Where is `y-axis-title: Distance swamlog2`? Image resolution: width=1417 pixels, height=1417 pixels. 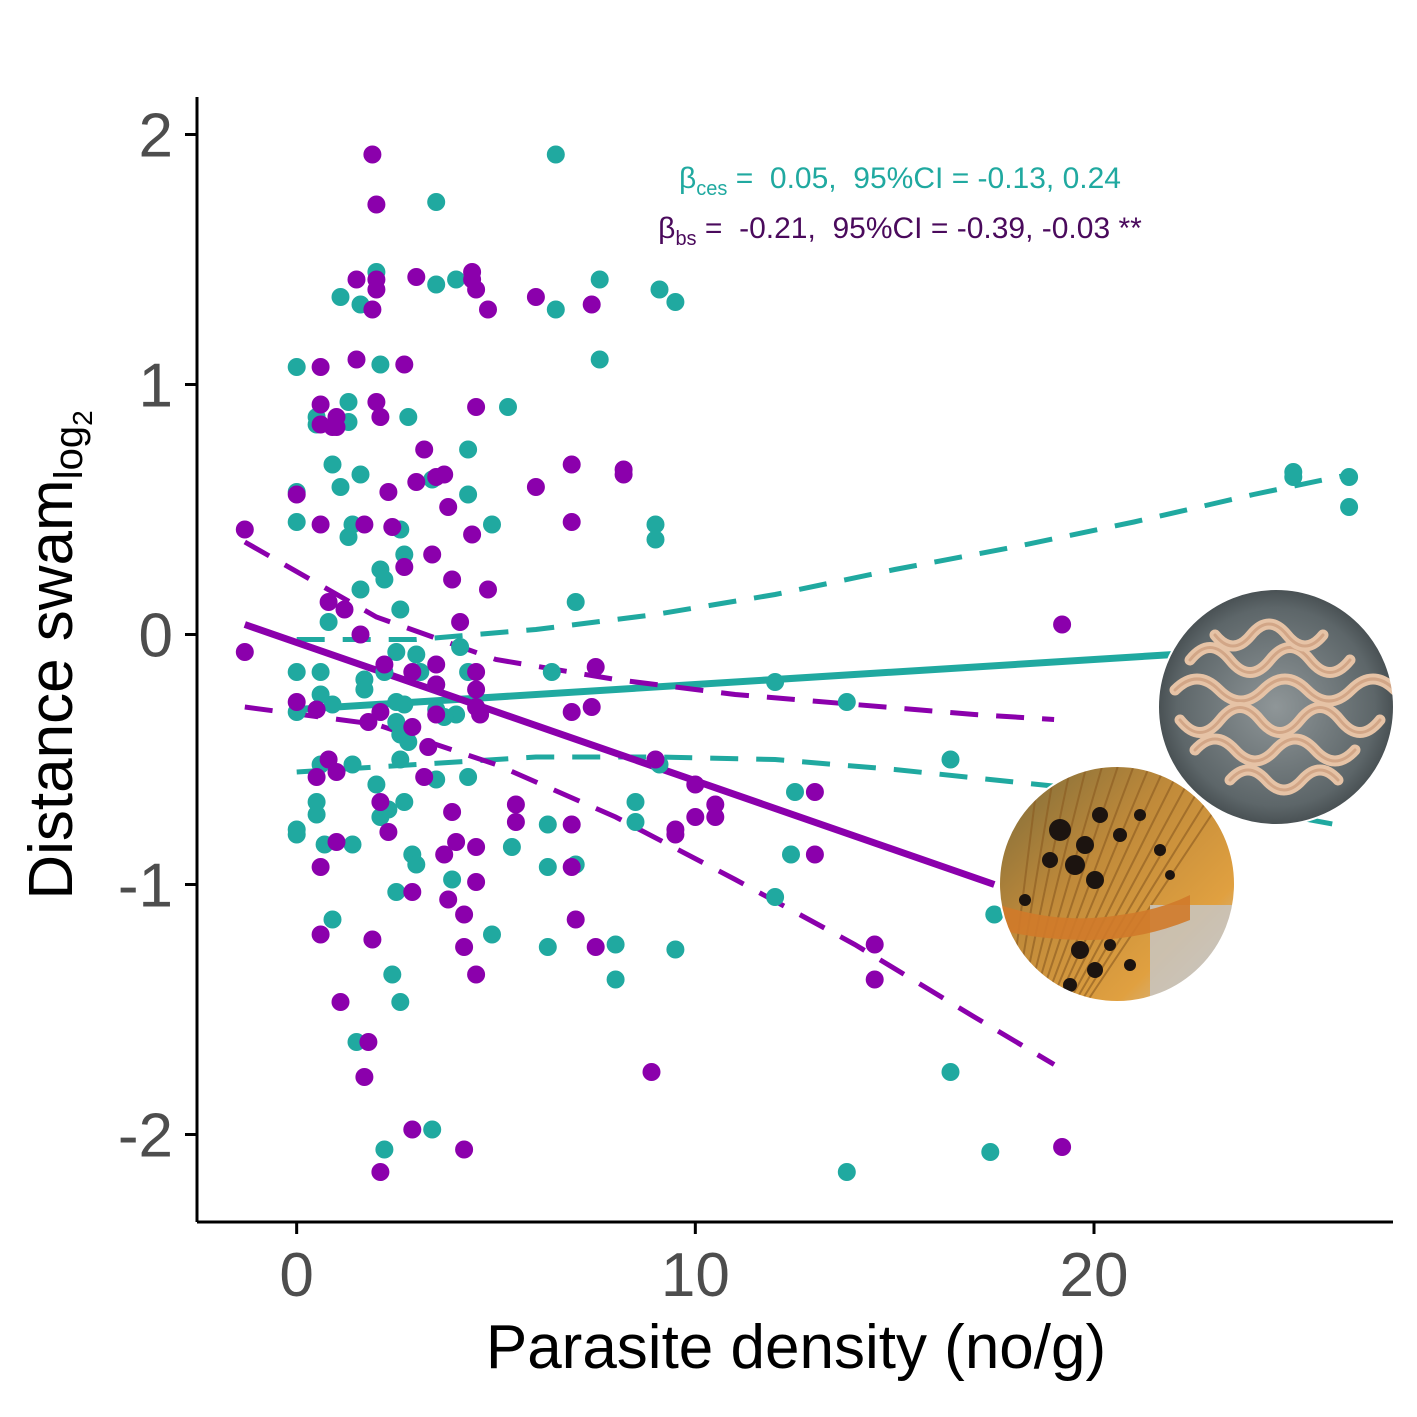
y-axis-title: Distance swamlog2 is located at coordinates (57, 654).